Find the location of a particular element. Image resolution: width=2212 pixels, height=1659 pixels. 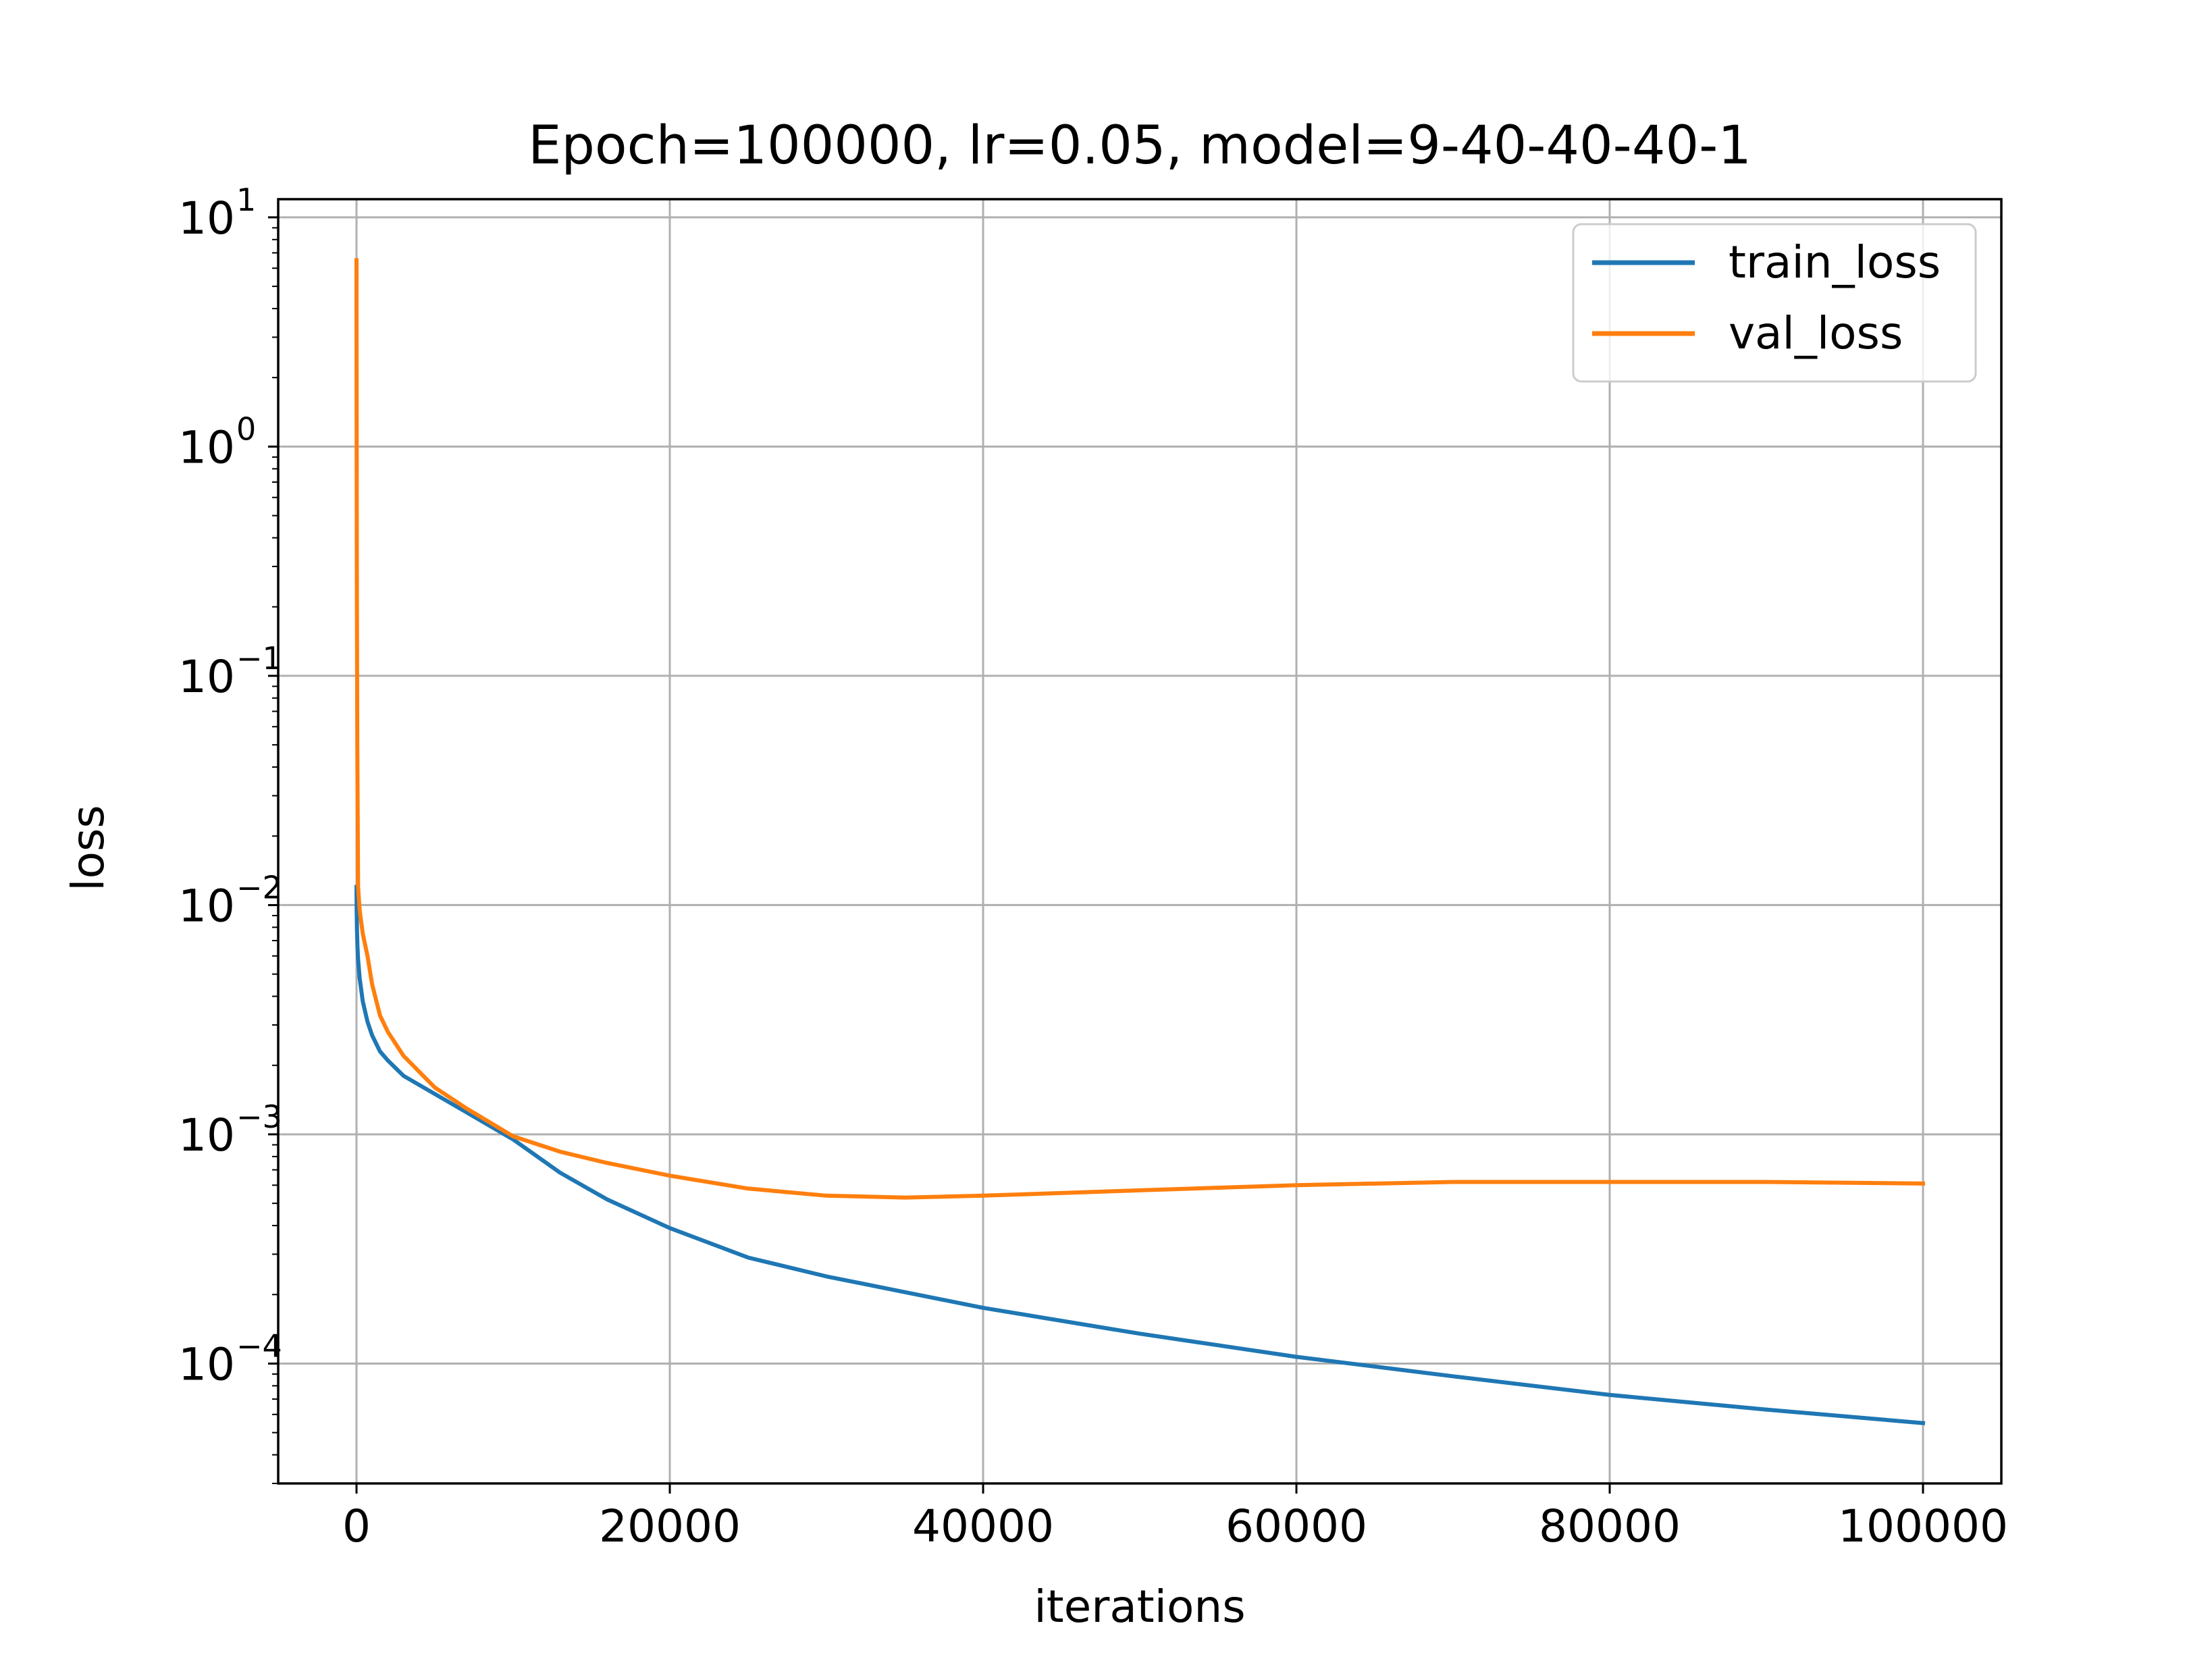

y-tick-label: 10 −4 is located at coordinates (230, 1358).